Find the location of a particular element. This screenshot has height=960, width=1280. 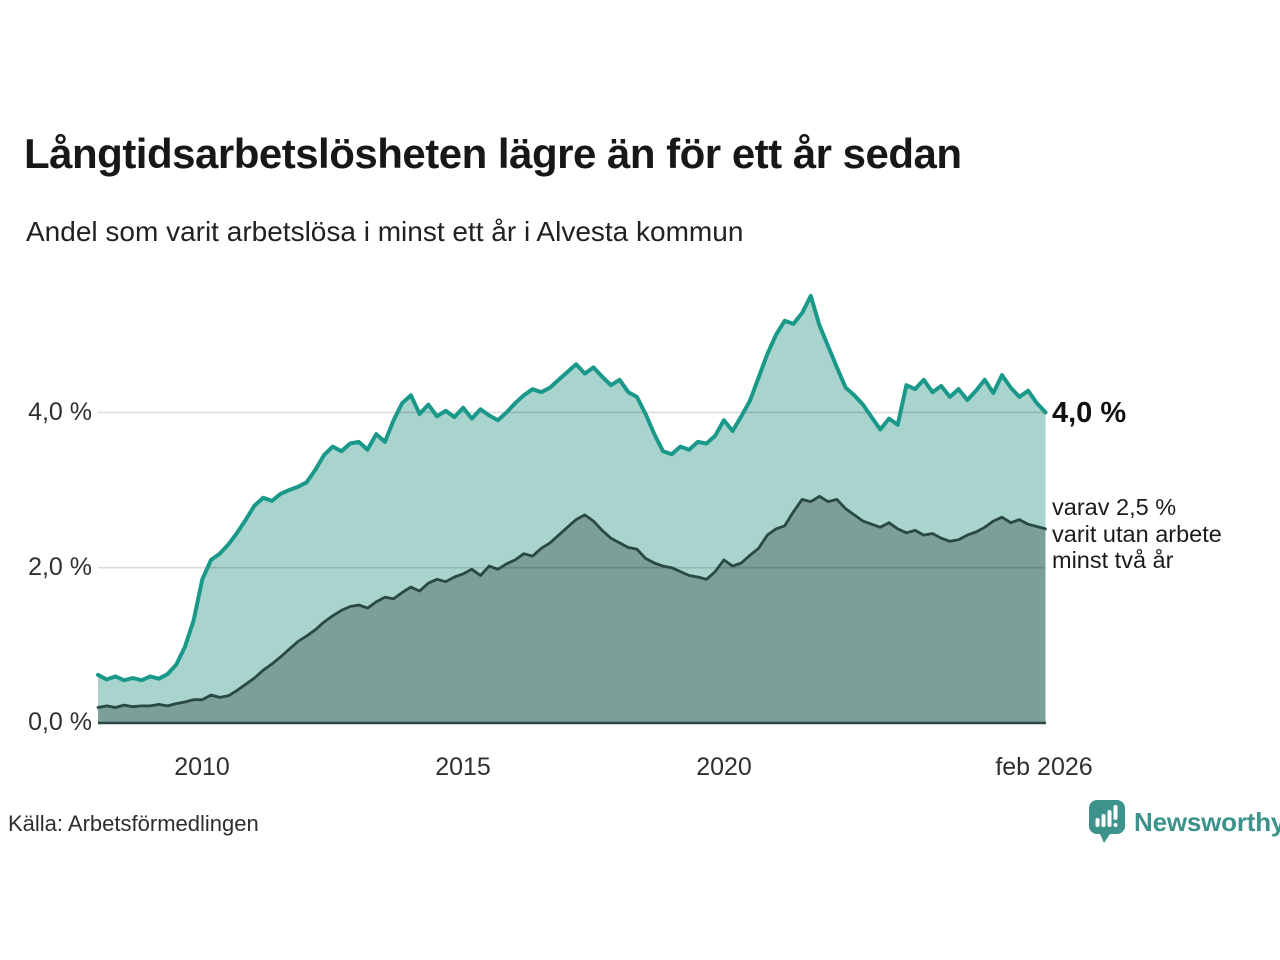

exclamation-dot is located at coordinates (1115, 825).